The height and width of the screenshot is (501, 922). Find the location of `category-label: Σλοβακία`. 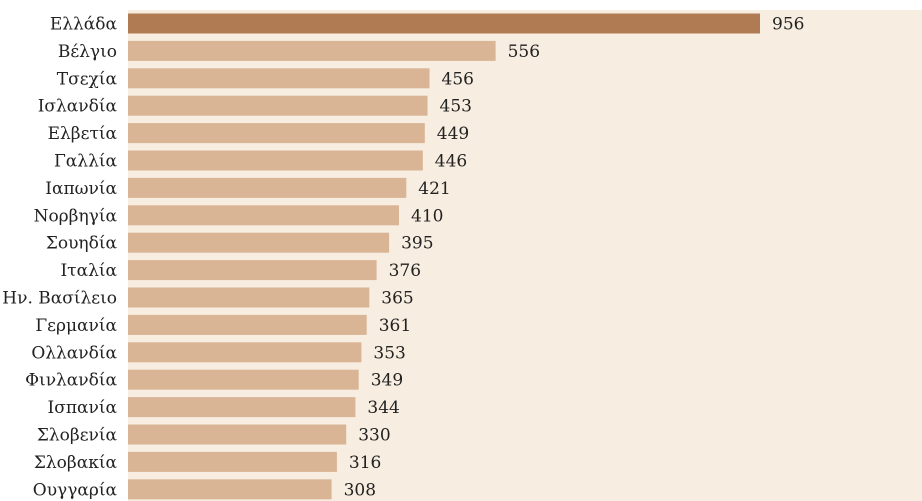

category-label: Σλοβακία is located at coordinates (76, 463).